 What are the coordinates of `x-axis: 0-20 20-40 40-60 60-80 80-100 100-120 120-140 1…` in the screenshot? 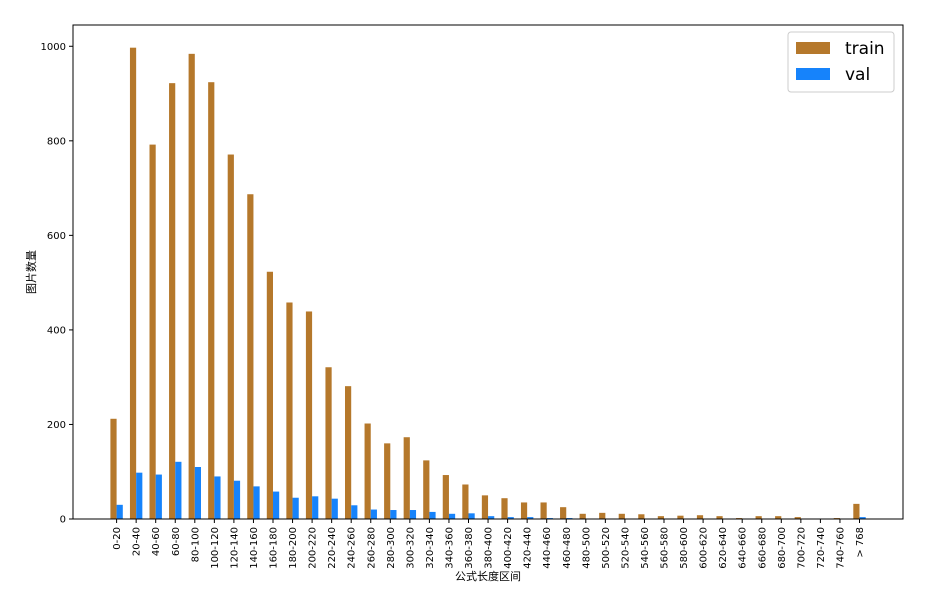 It's located at (489, 544).